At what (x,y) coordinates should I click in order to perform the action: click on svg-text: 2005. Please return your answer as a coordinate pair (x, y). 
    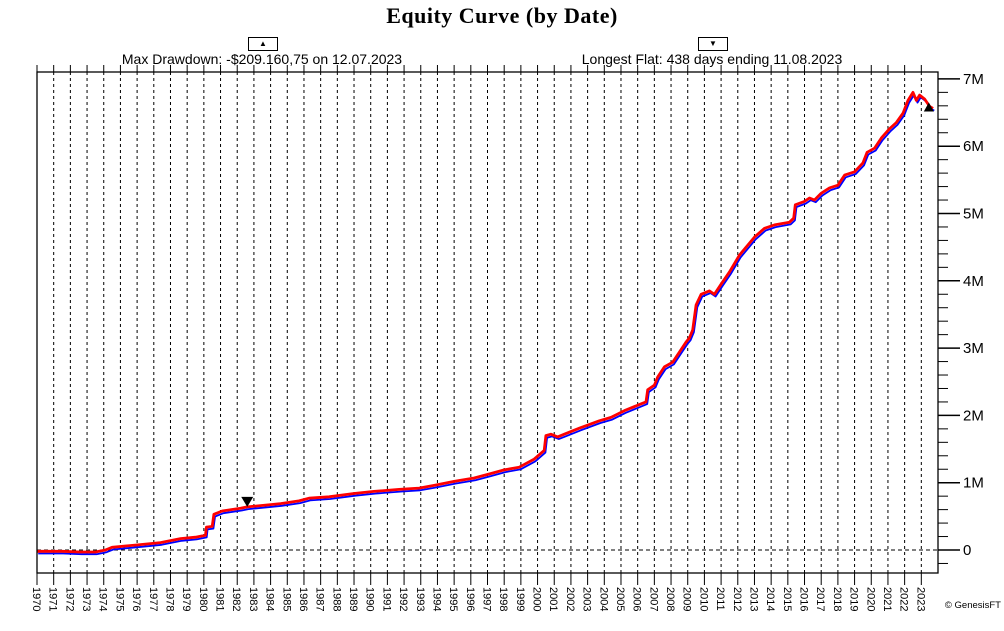
    Looking at the image, I should click on (620, 599).